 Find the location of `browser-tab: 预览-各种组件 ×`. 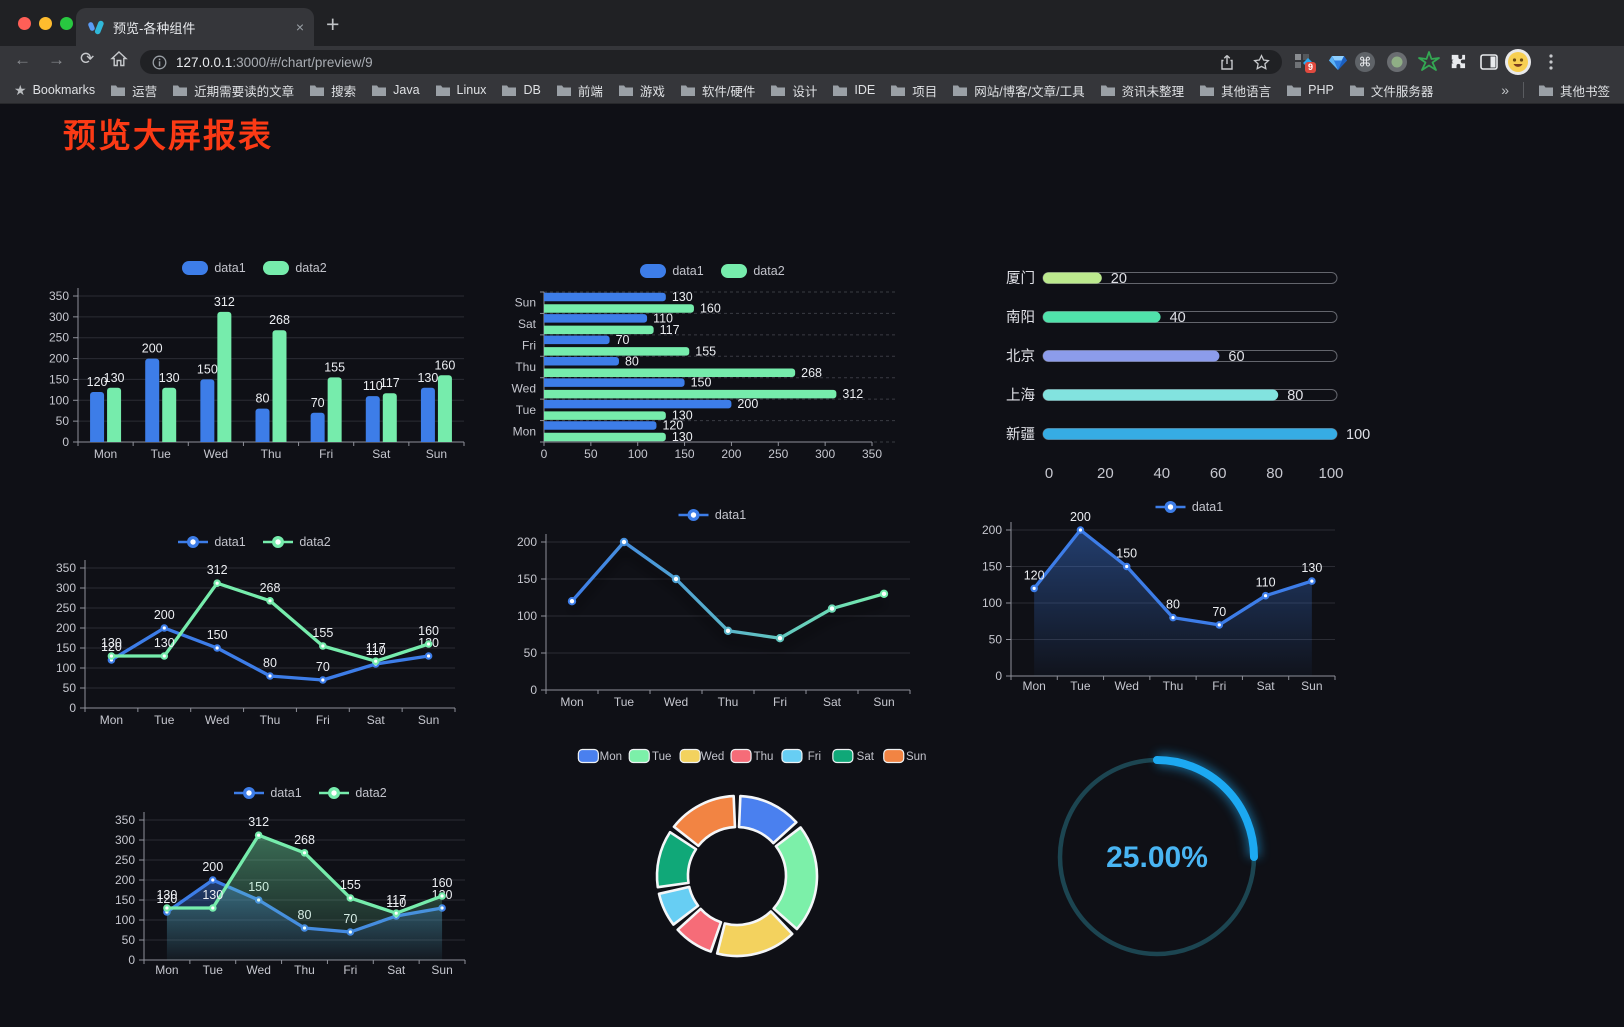

browser-tab: 预览-各种组件 × is located at coordinates (195, 27).